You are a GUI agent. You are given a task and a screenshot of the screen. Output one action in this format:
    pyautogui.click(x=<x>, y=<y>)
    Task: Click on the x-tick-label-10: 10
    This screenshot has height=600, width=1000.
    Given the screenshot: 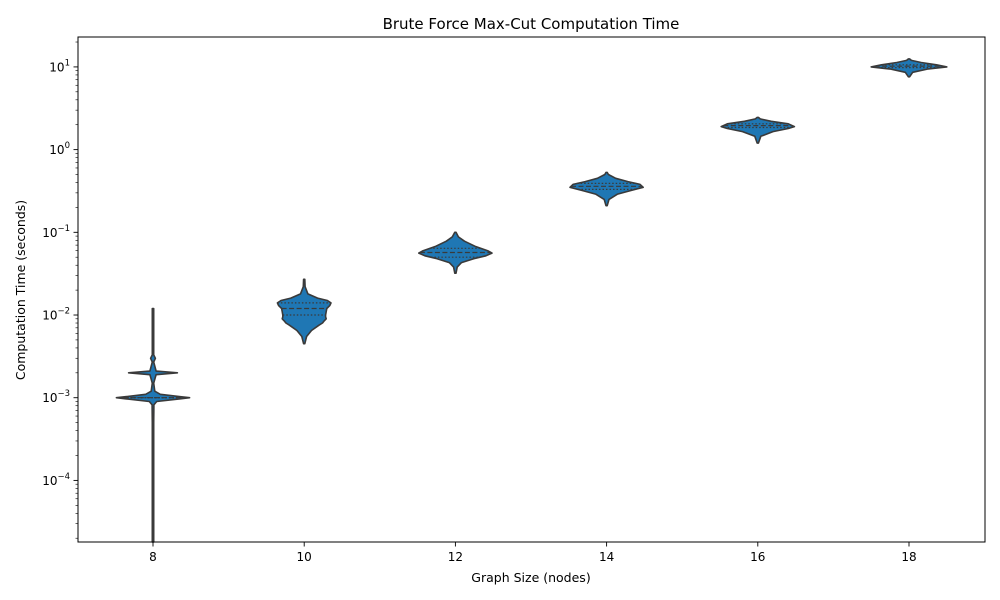 What is the action you would take?
    pyautogui.click(x=304, y=557)
    